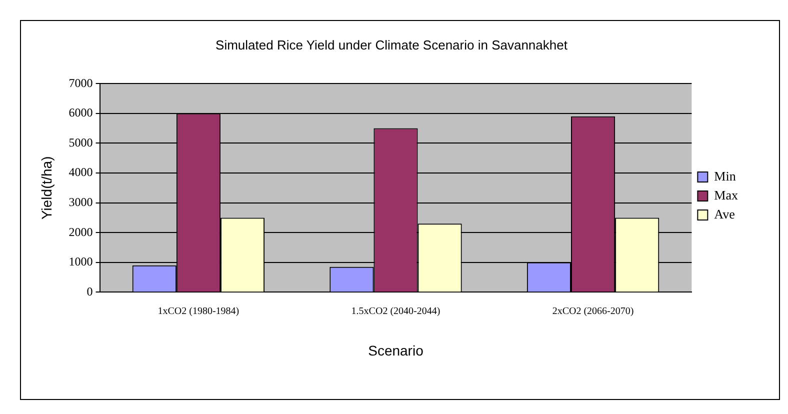  I want to click on chart-title: Simulated Rice Yield under Climate Scenario in Savannakhet, so click(392, 44).